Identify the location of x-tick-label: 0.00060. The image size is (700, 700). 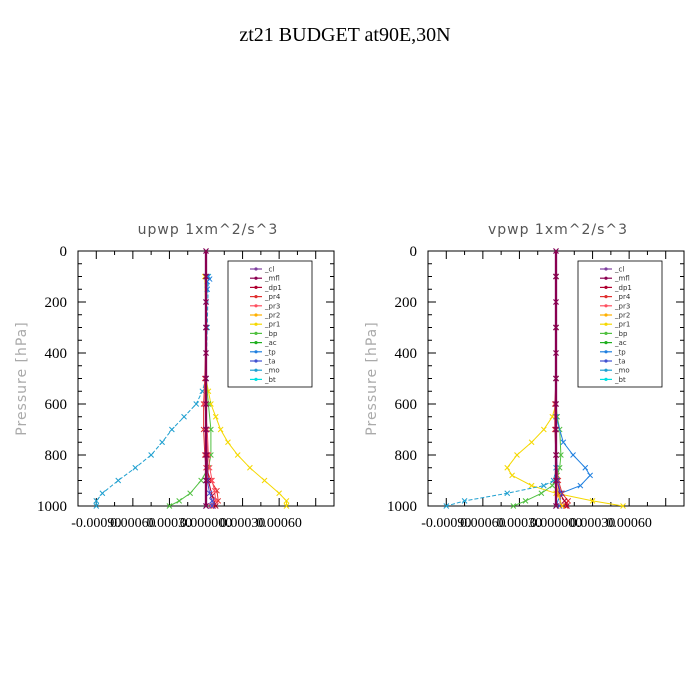
(483, 523).